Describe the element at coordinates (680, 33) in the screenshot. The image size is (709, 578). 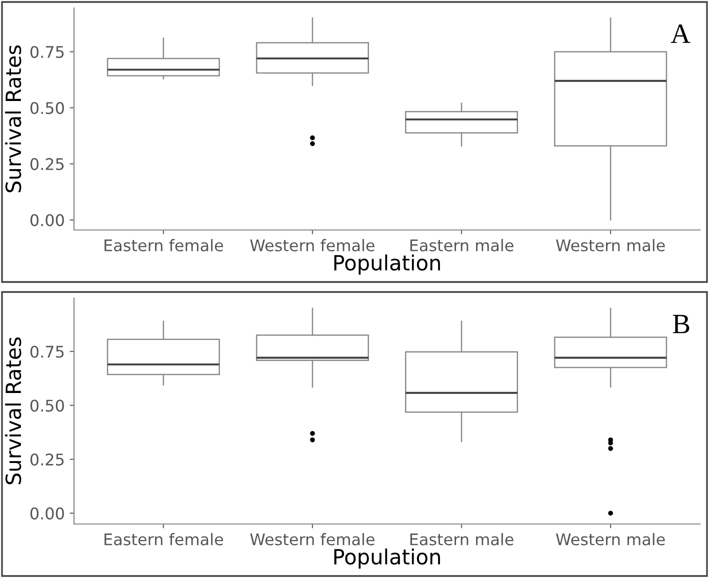
I see `annotation: A` at that location.